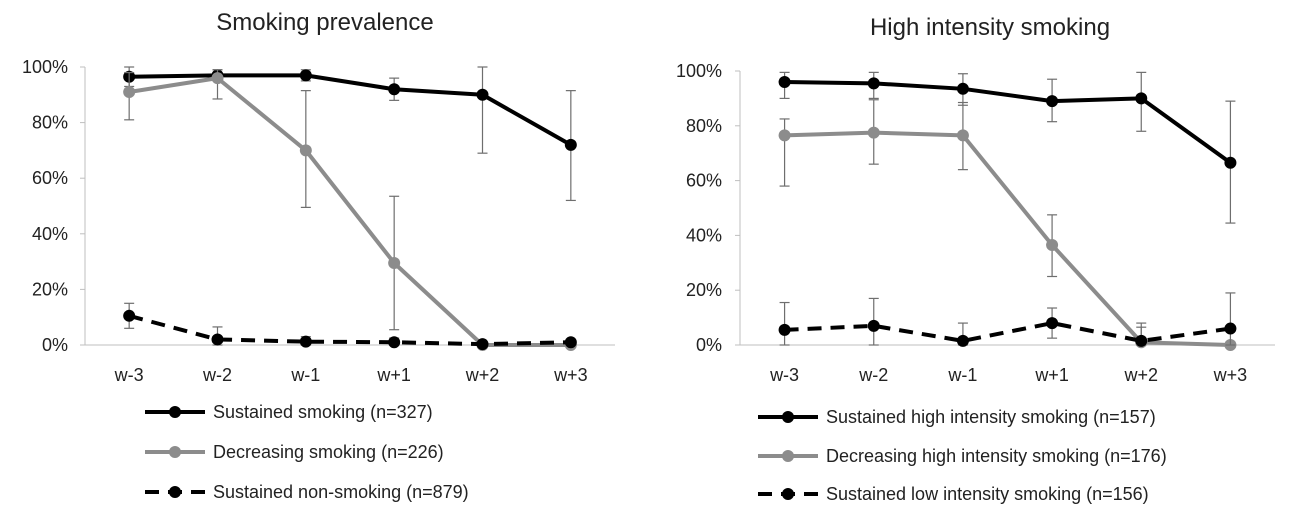 The height and width of the screenshot is (508, 1297). What do you see at coordinates (323, 412) in the screenshot?
I see `legend-label: Sustained smoking (n=327)` at bounding box center [323, 412].